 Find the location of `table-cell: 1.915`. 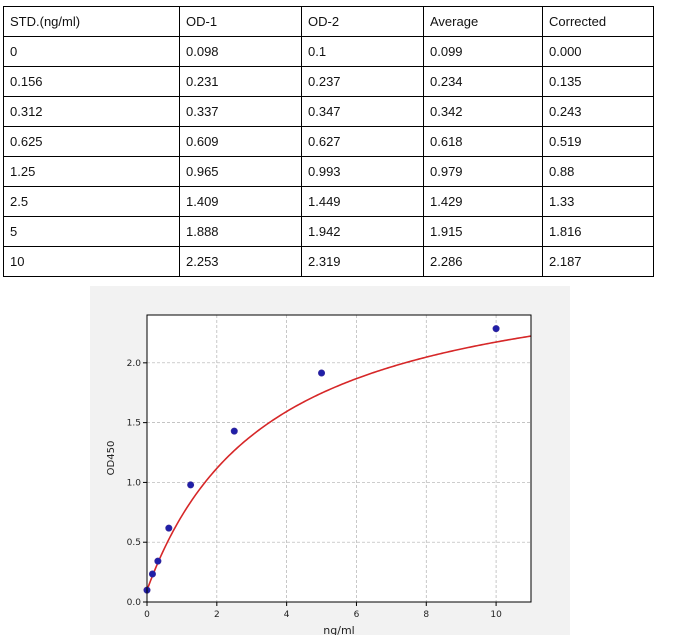

table-cell: 1.915 is located at coordinates (483, 231).